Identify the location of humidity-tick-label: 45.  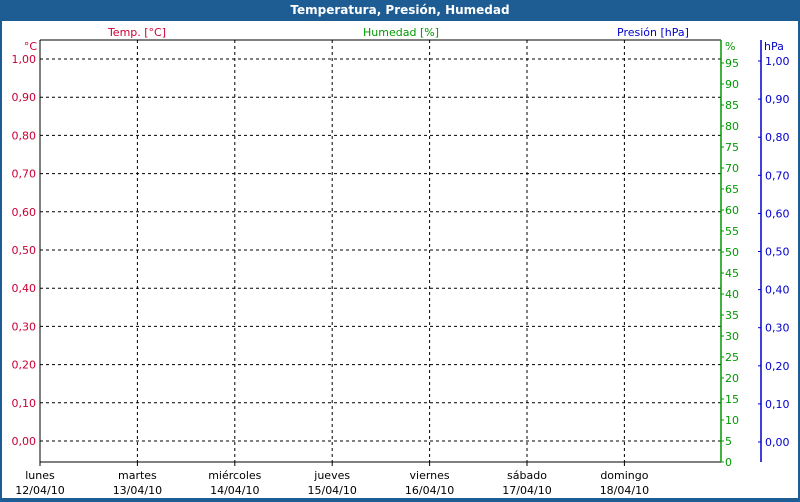
(732, 273).